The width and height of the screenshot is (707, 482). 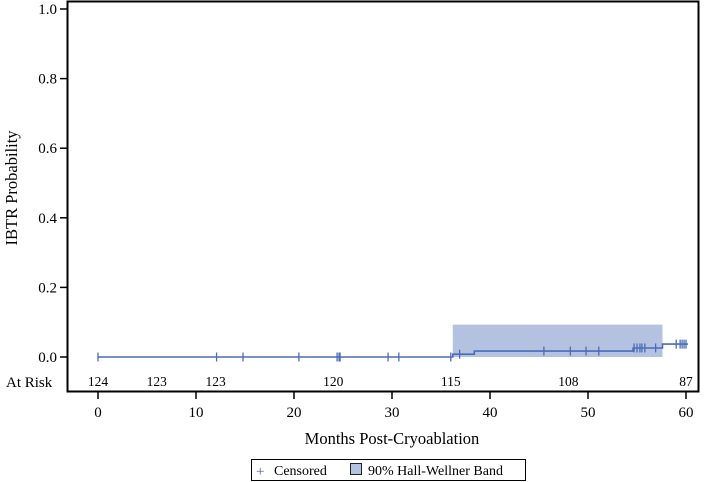 What do you see at coordinates (392, 413) in the screenshot?
I see `x-tick-label: 30` at bounding box center [392, 413].